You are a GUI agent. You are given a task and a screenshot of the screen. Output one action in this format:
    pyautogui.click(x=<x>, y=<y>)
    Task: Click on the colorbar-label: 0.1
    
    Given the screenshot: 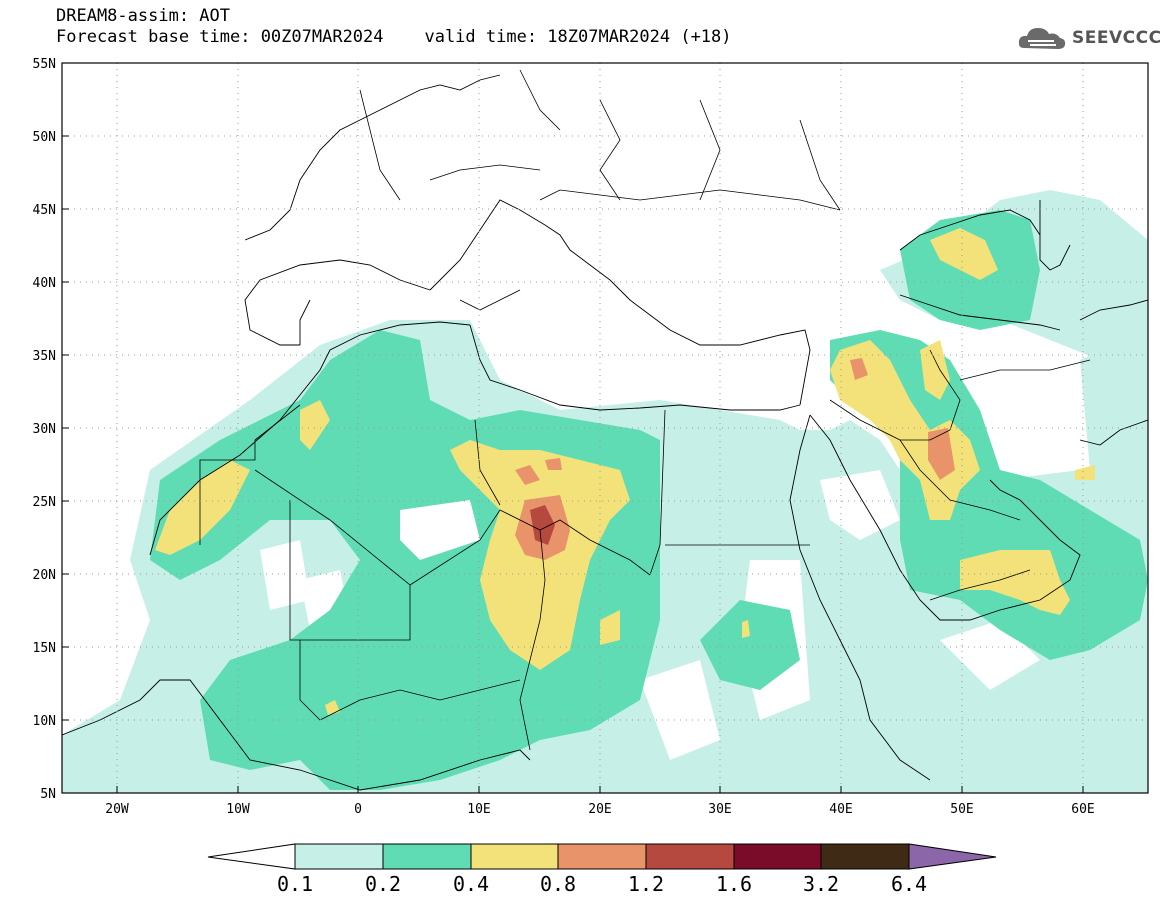 What is the action you would take?
    pyautogui.click(x=295, y=884)
    